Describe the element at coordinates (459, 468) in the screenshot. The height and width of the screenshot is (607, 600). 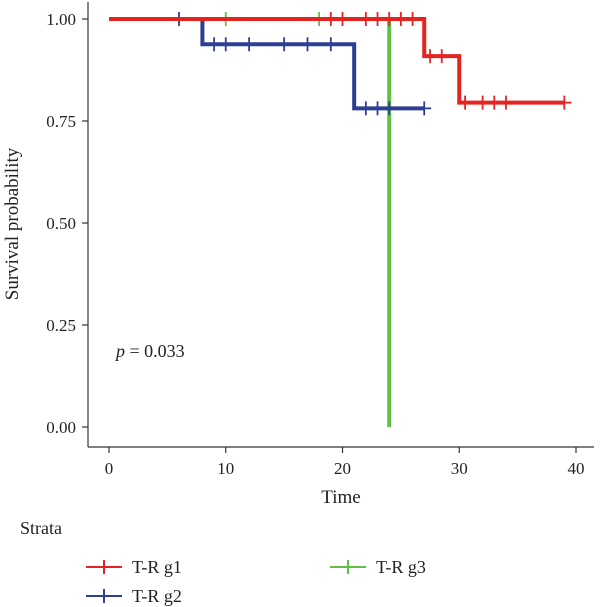
I see `x-tick-label: 30` at that location.